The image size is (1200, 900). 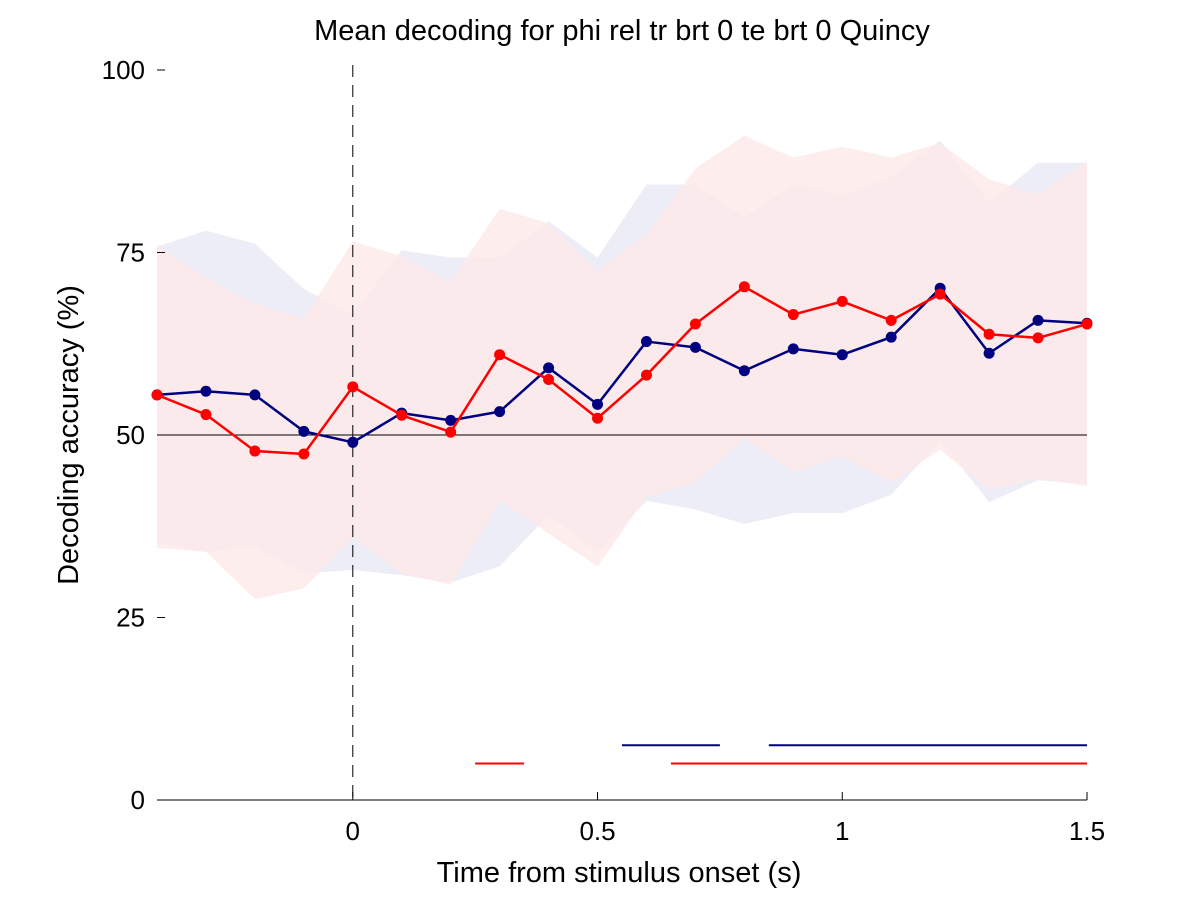 I want to click on x-tick-label-3: 1.5, so click(x=1087, y=831).